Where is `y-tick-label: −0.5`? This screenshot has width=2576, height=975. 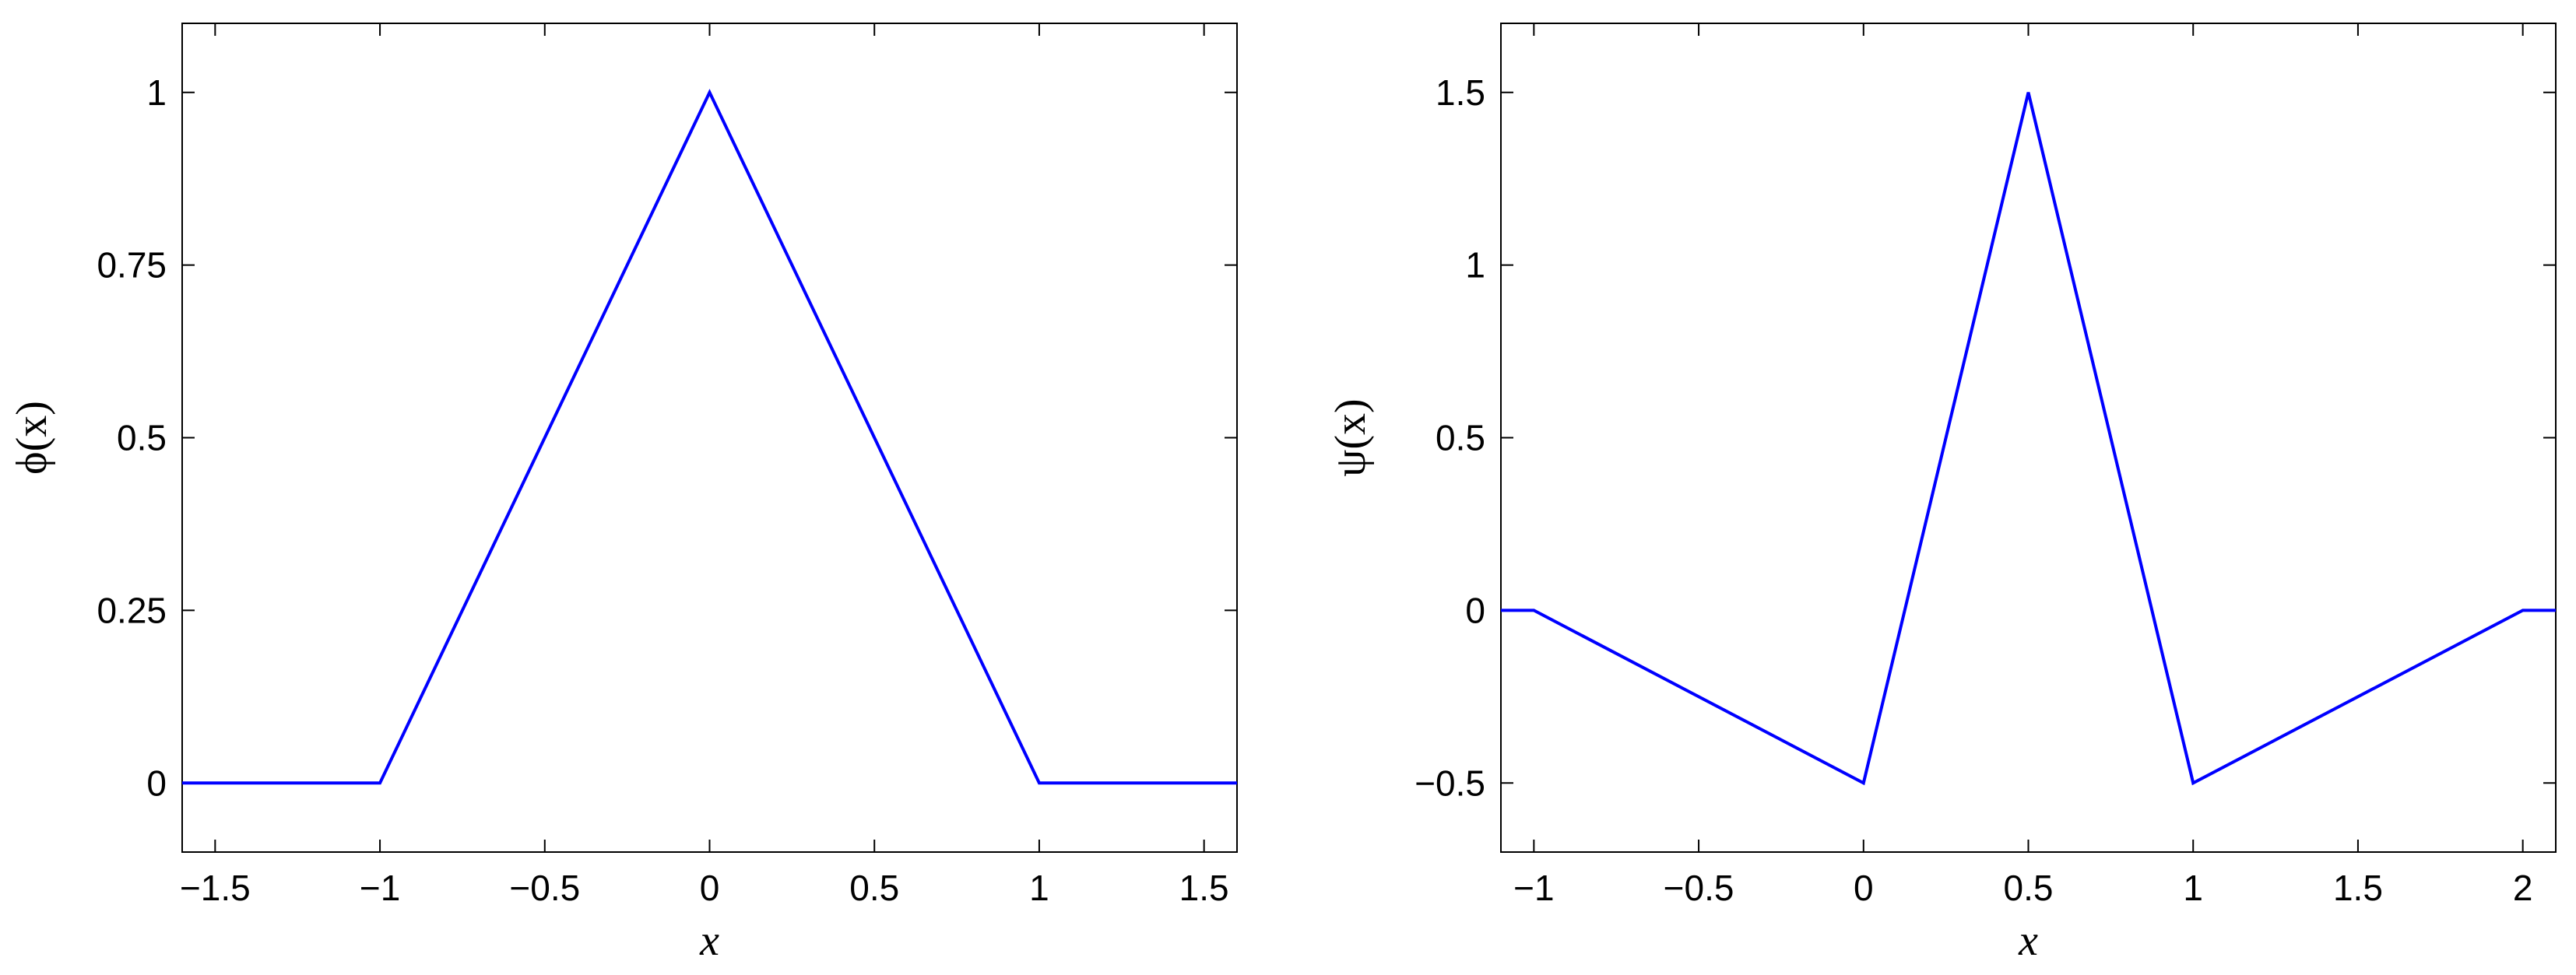
y-tick-label: −0.5 is located at coordinates (1450, 783).